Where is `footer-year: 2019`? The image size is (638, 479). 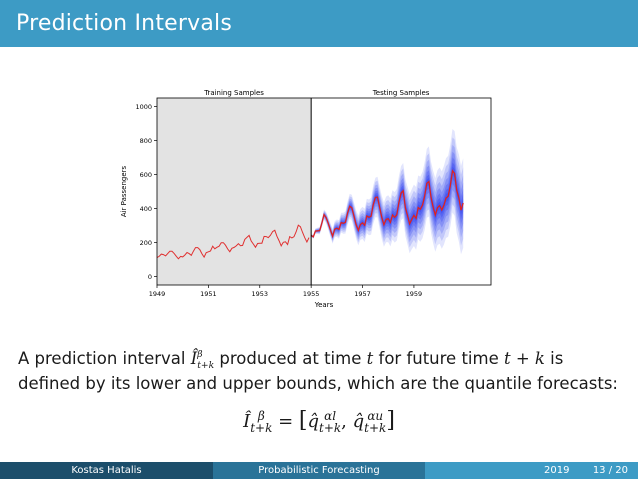 footer-year: 2019 is located at coordinates (557, 470).